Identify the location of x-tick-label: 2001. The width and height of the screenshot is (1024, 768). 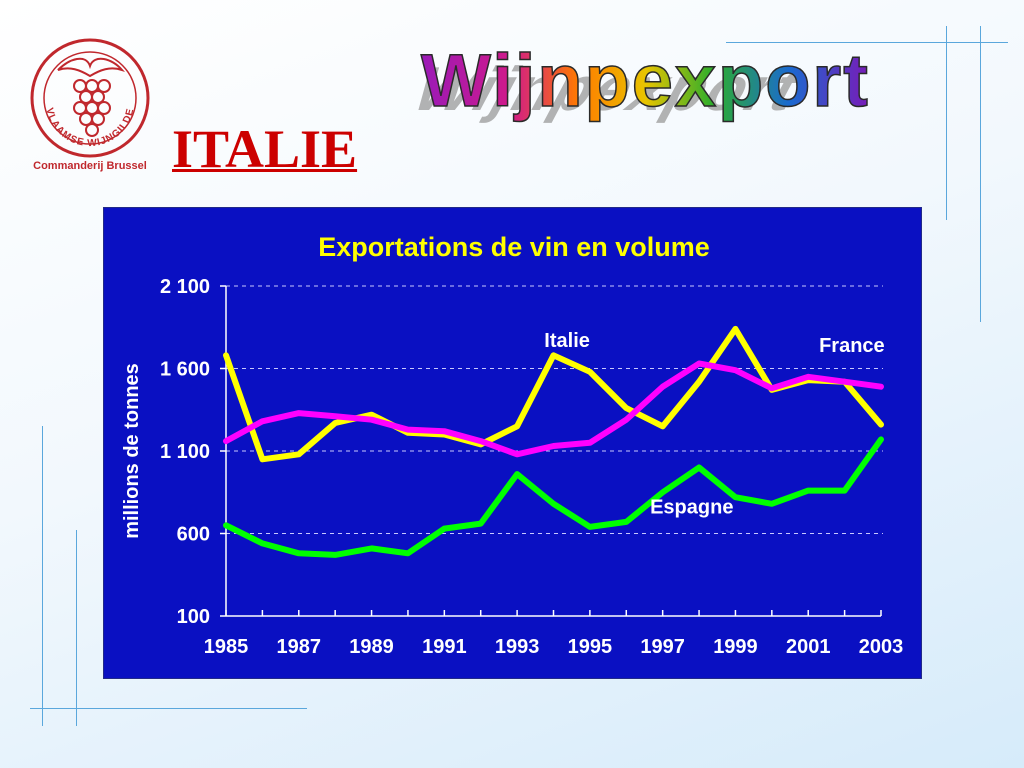
(808, 647).